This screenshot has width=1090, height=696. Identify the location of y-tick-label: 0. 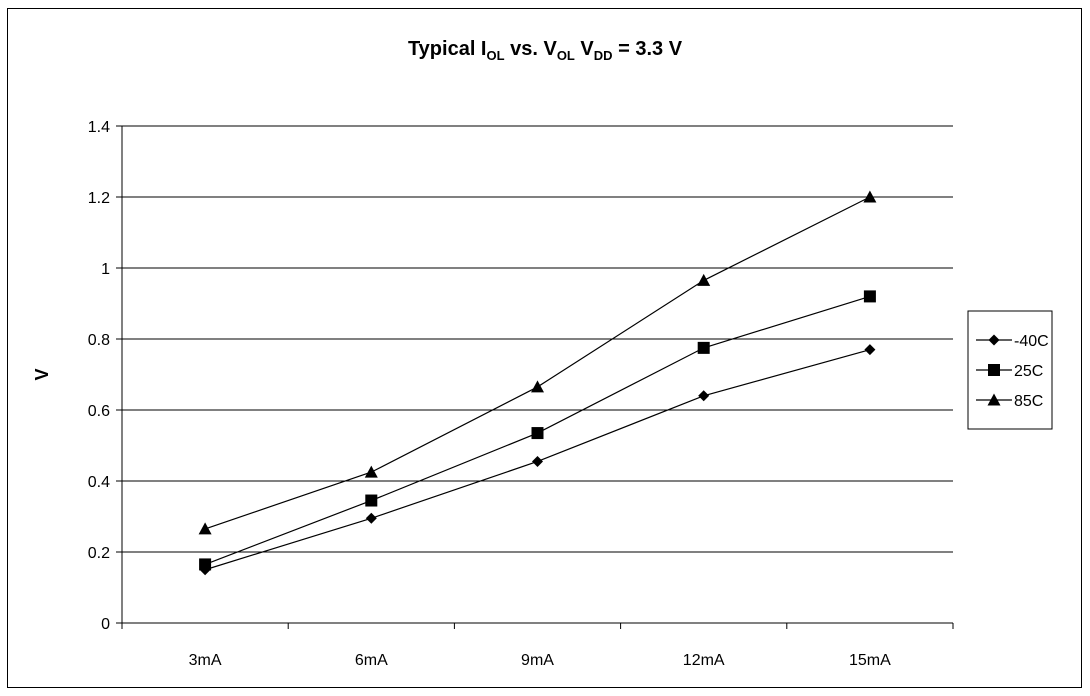
(105, 624).